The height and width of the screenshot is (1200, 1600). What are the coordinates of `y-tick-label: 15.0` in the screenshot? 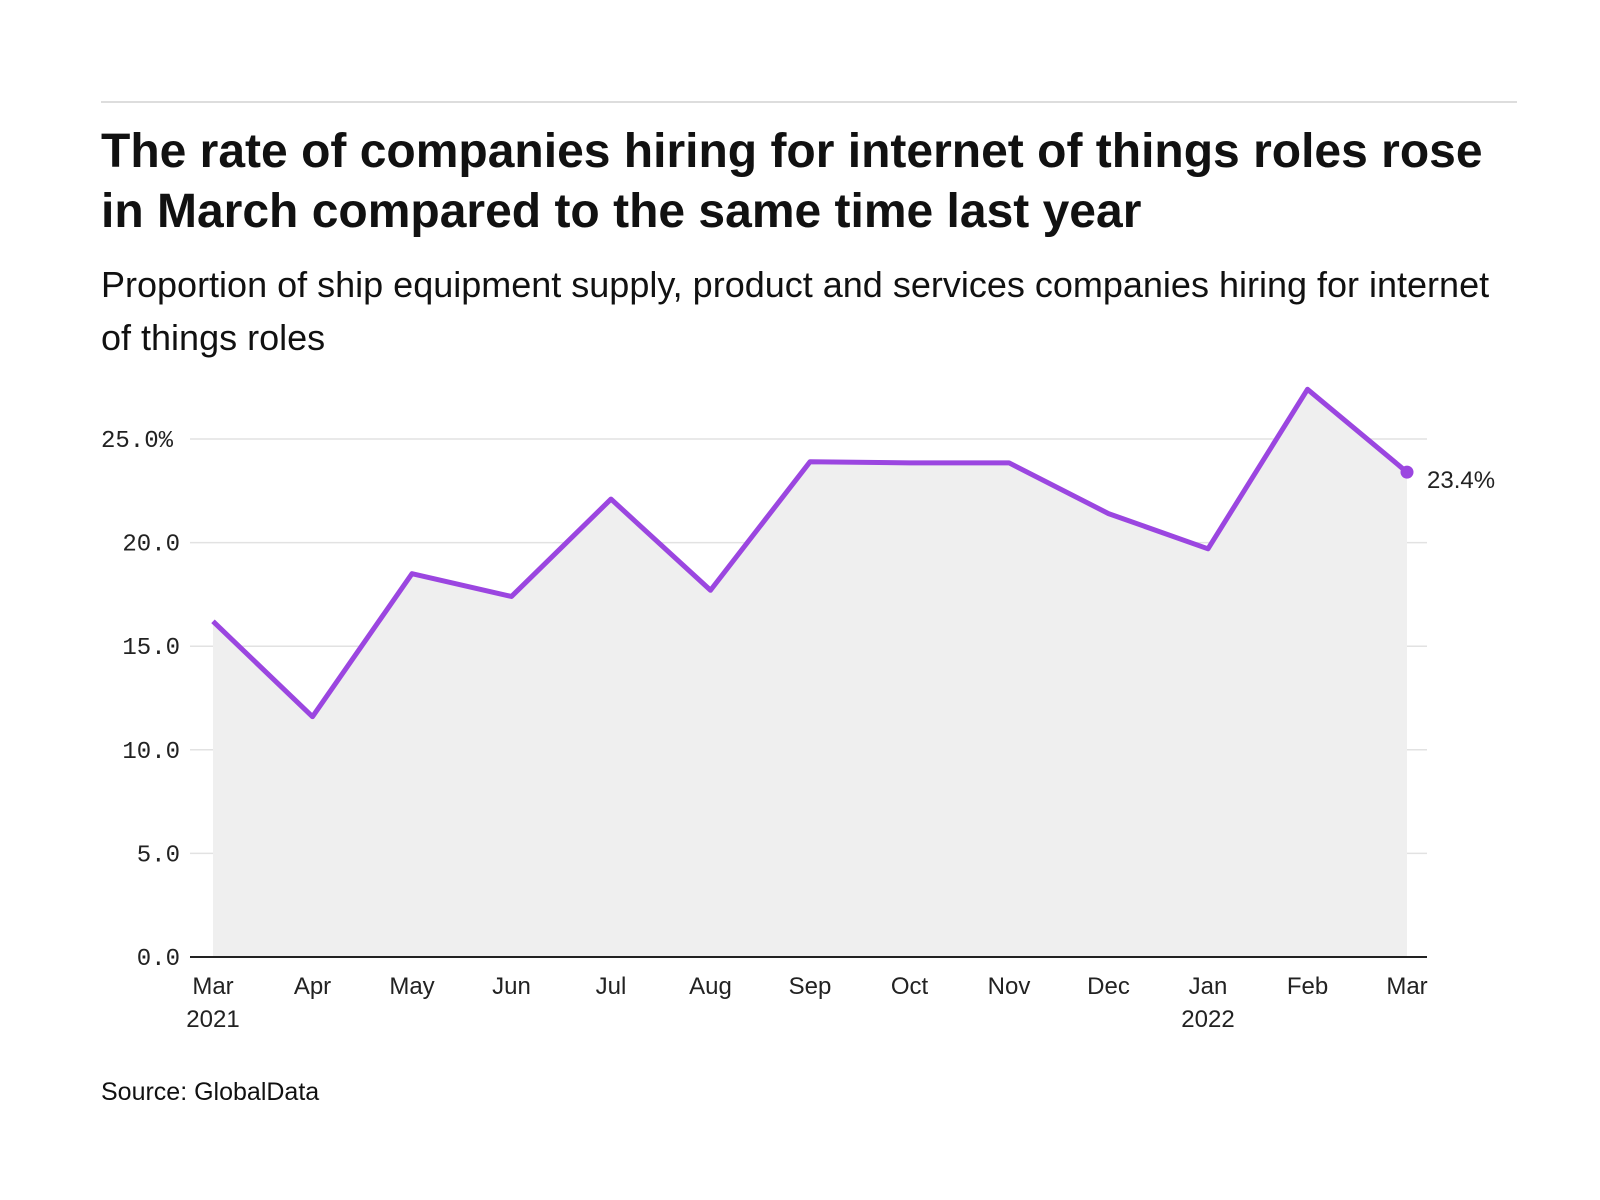 It's located at (151, 648).